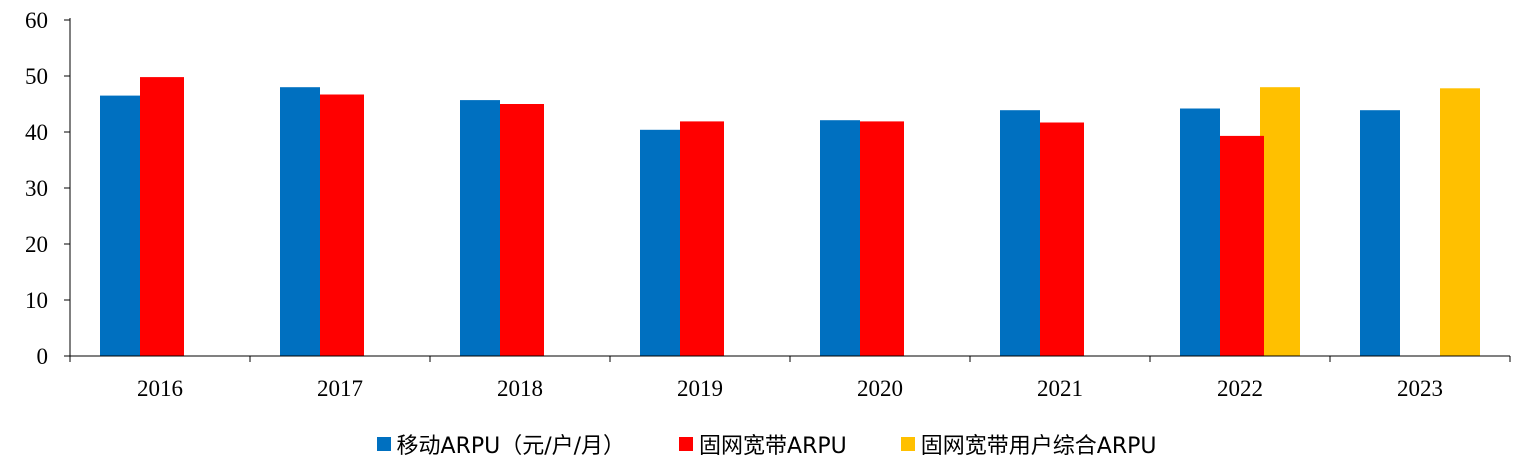  Describe the element at coordinates (520, 388) in the screenshot. I see `x-tick-label: 2018` at that location.